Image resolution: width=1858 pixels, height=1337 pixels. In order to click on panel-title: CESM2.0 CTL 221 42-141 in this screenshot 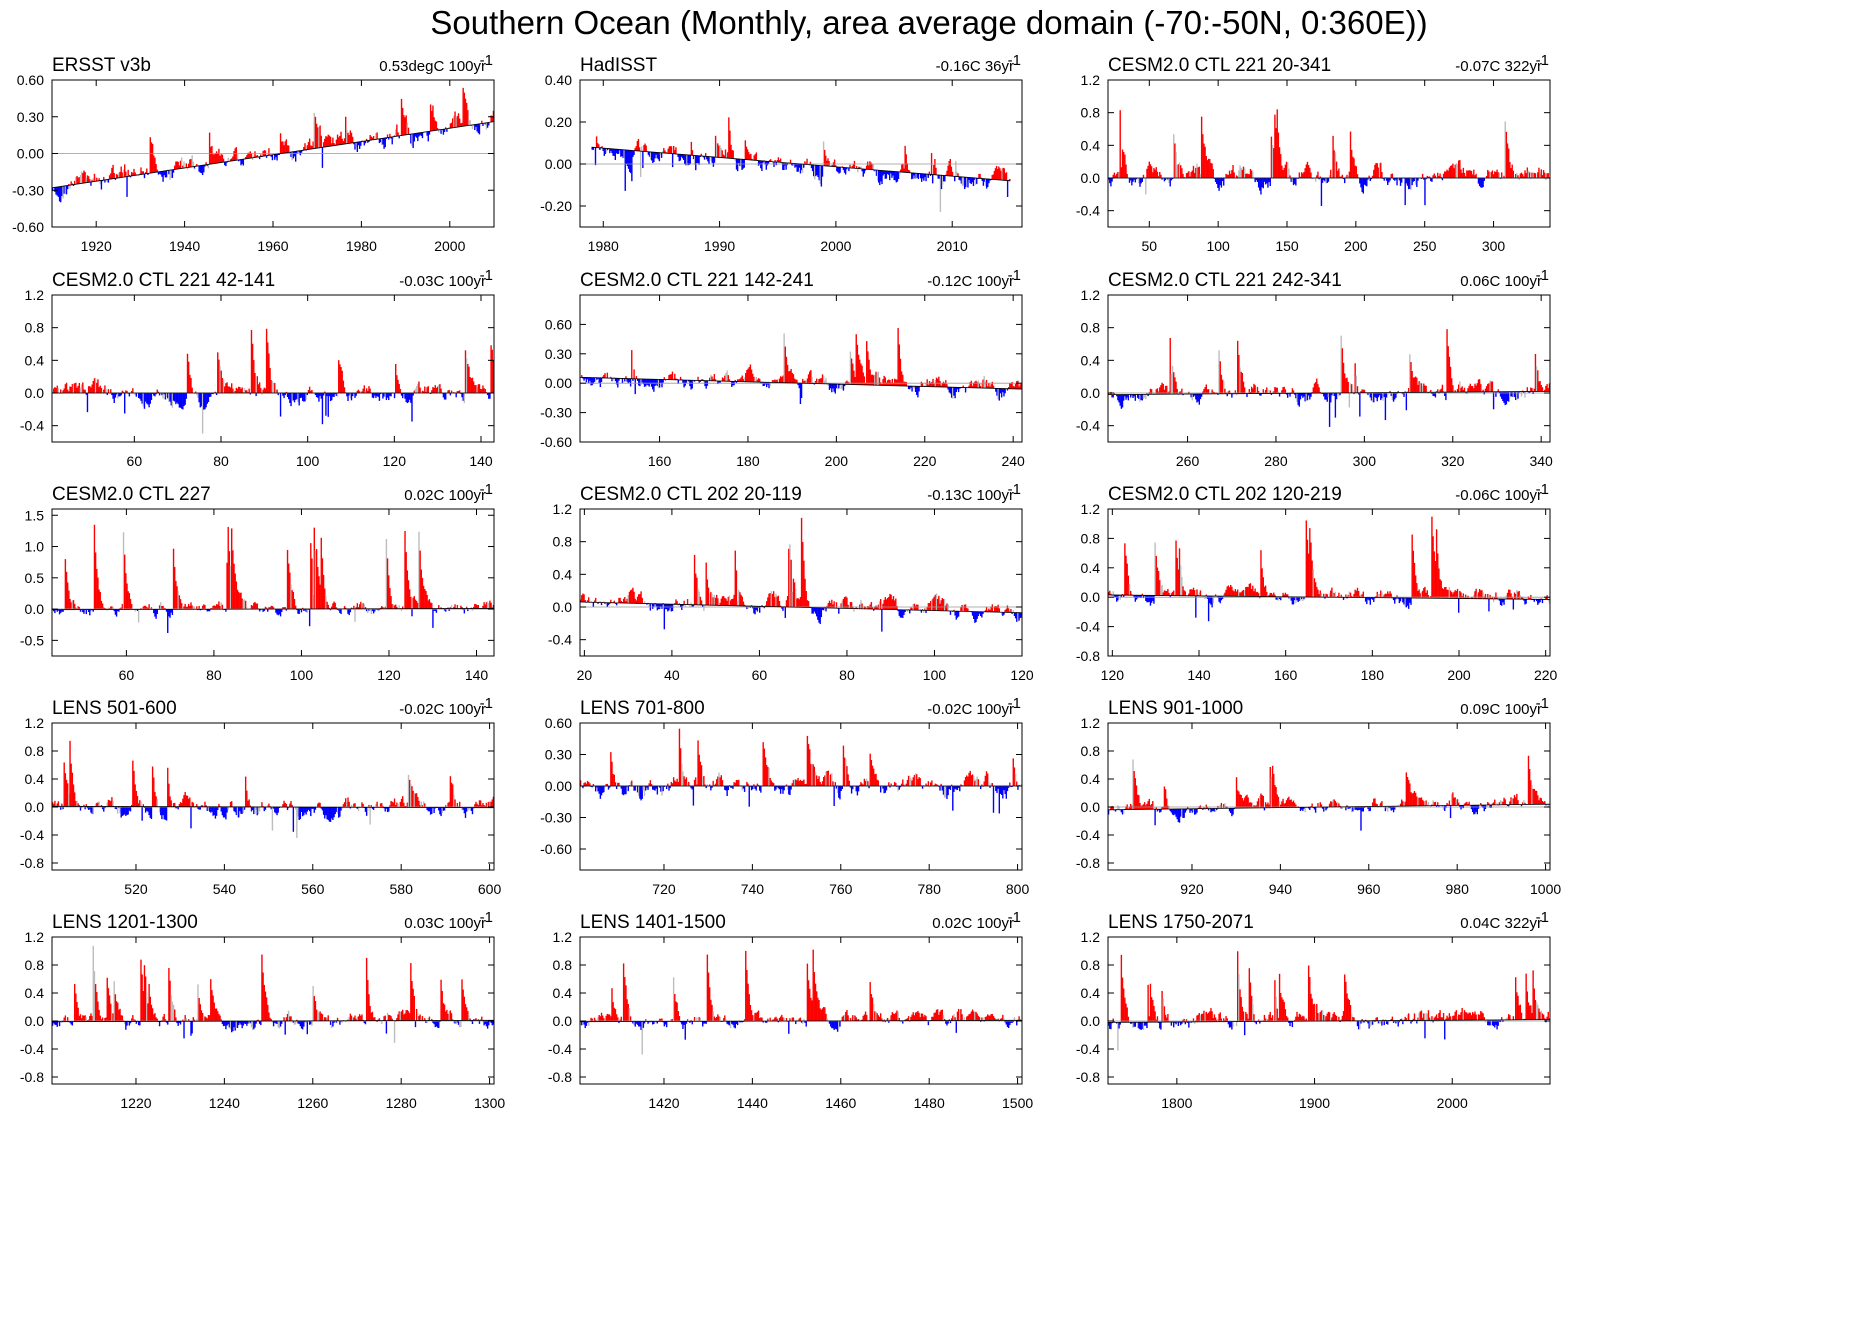, I will do `click(163, 280)`.